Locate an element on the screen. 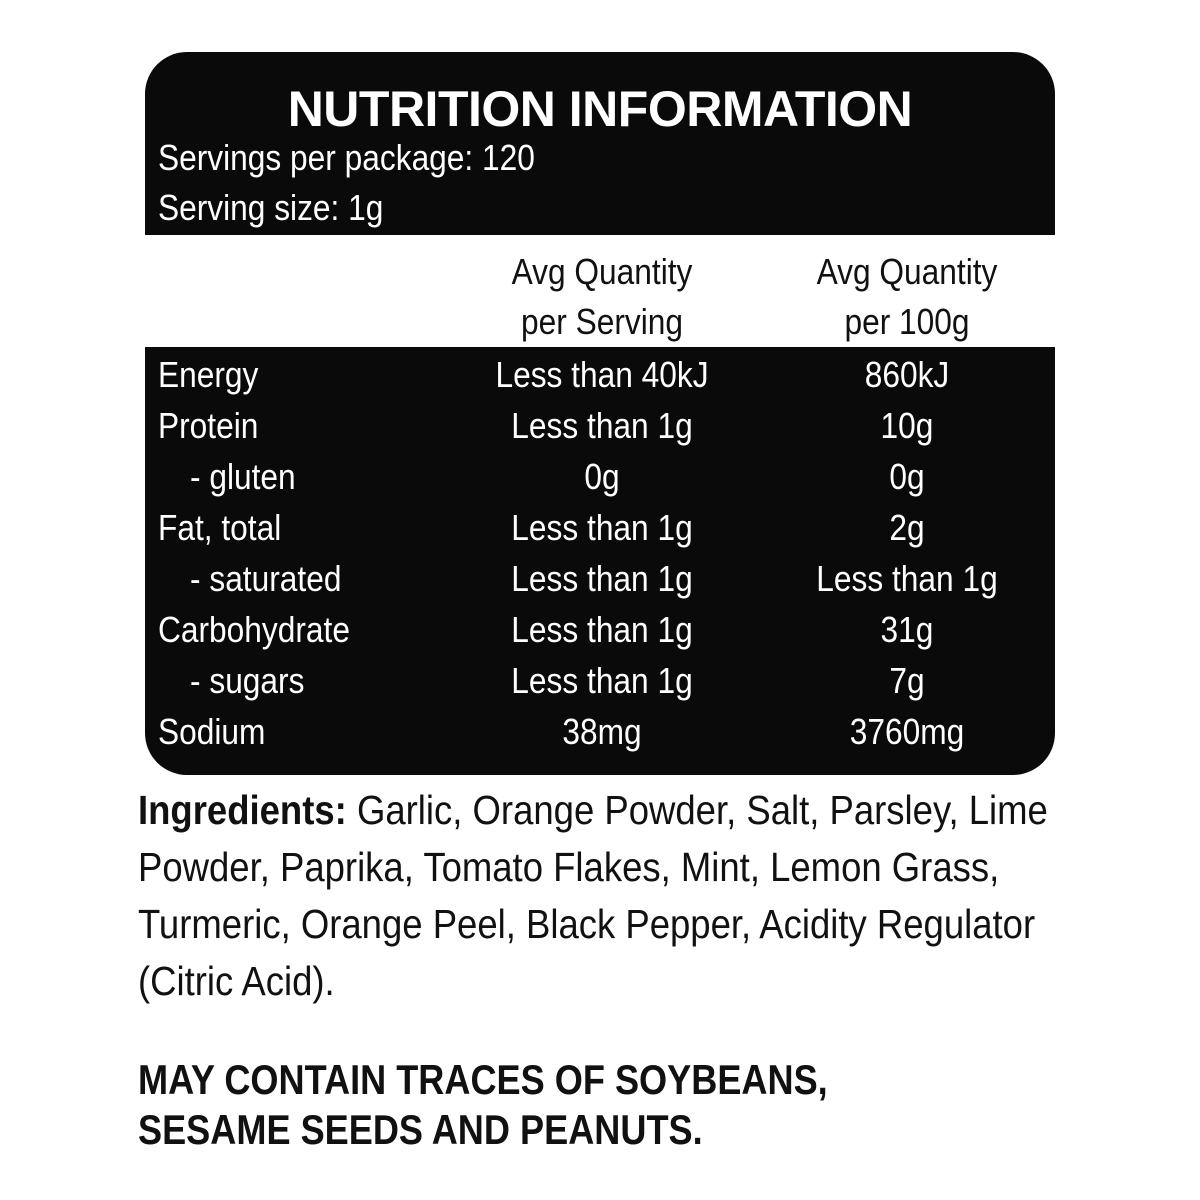 Image resolution: width=1200 pixels, height=1200 pixels. per-serving-value: 0g is located at coordinates (602, 476).